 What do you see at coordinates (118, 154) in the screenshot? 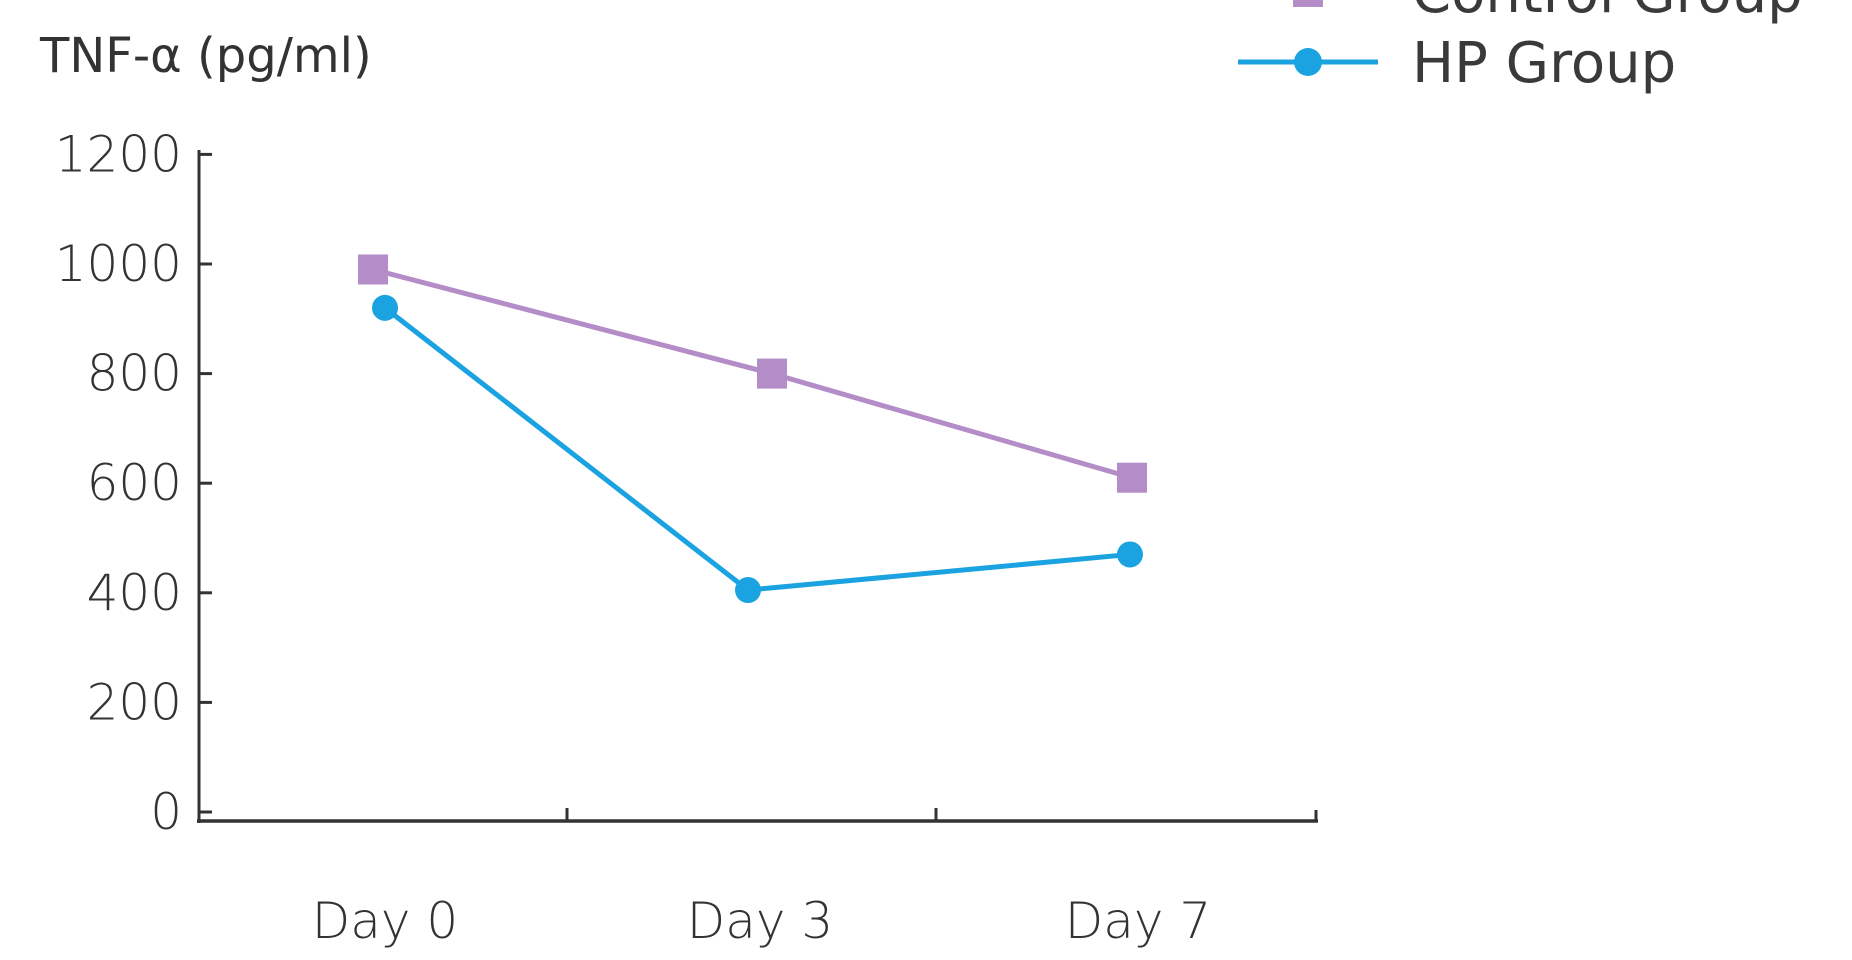
I see `y-tick-label: 1200` at bounding box center [118, 154].